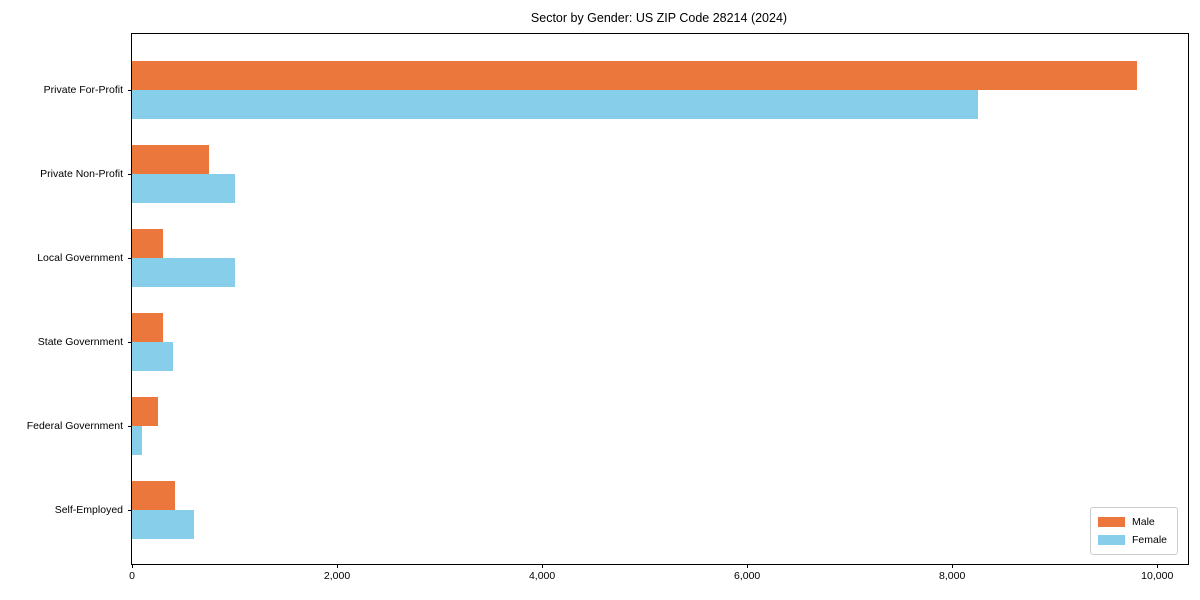  Describe the element at coordinates (147, 327) in the screenshot. I see `bar-male-state-government` at that location.